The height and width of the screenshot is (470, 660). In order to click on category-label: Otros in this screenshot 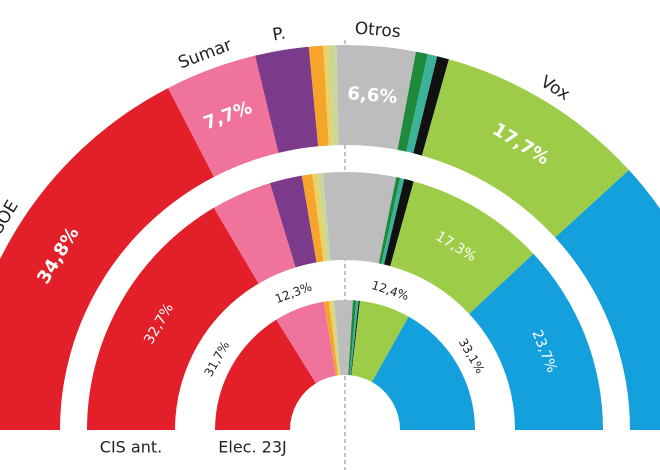, I will do `click(378, 30)`.